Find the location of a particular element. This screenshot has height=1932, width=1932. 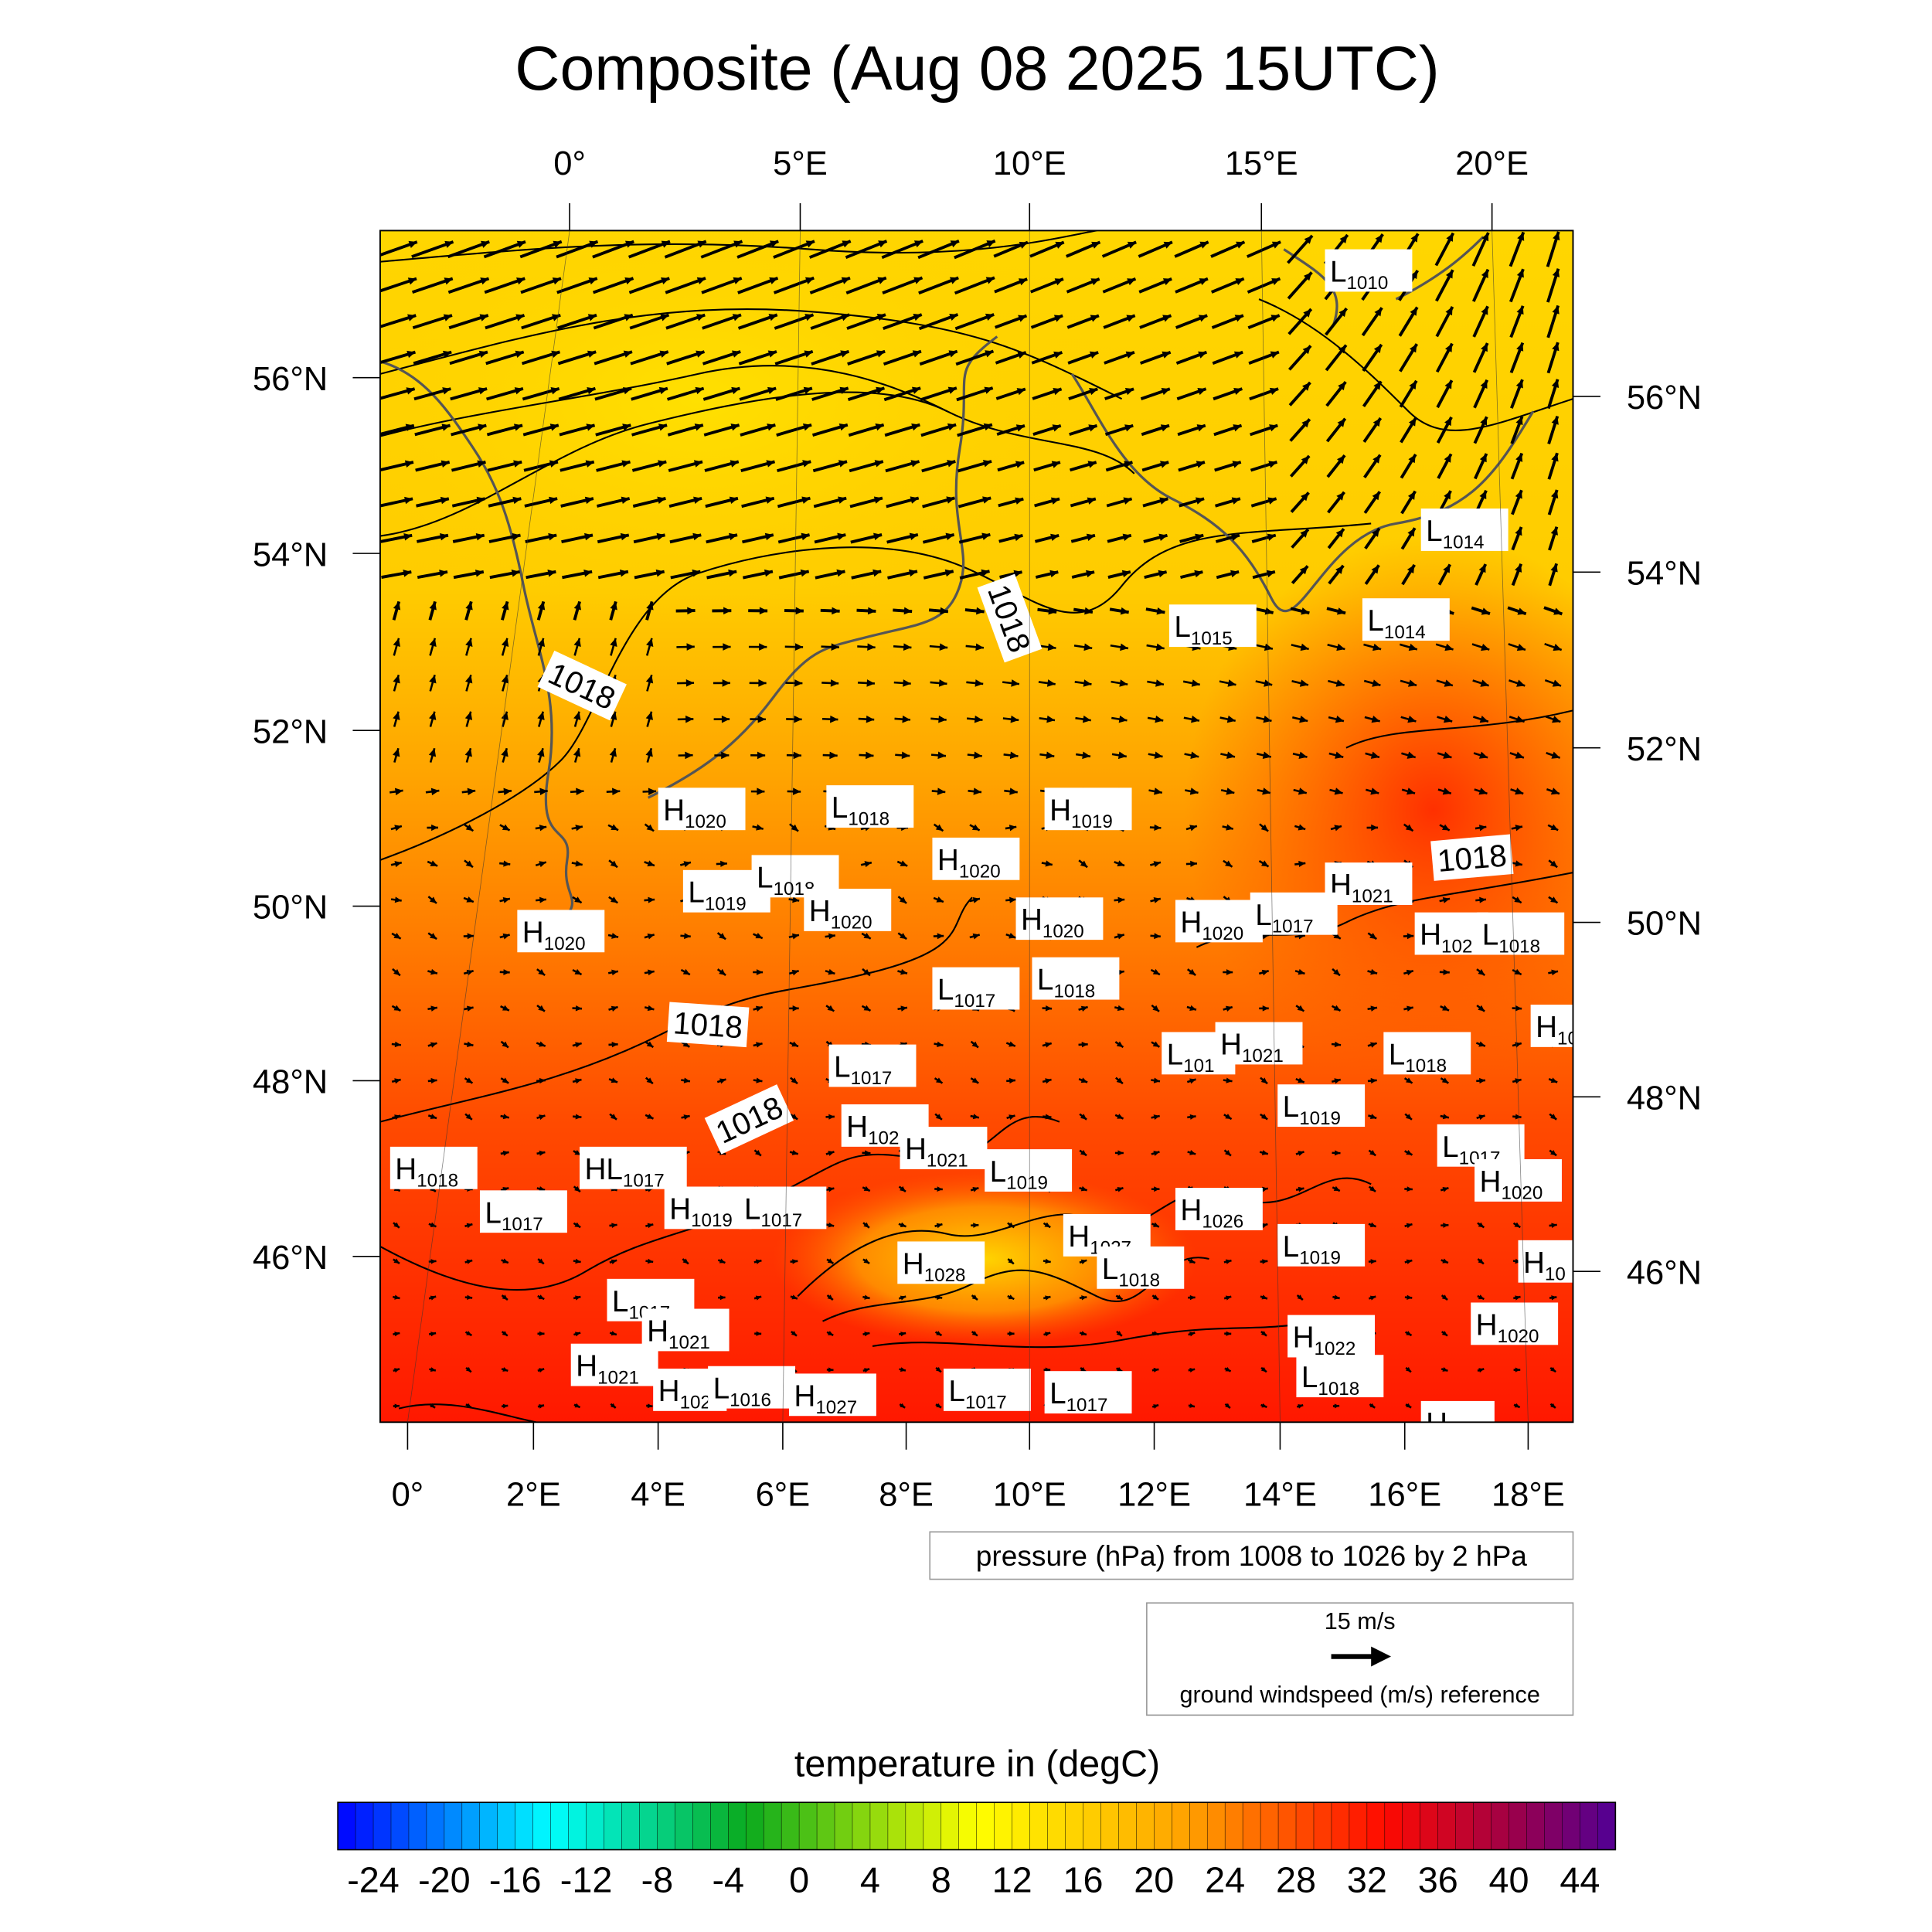

pressure-center-value: 1021 is located at coordinates (1373, 897).